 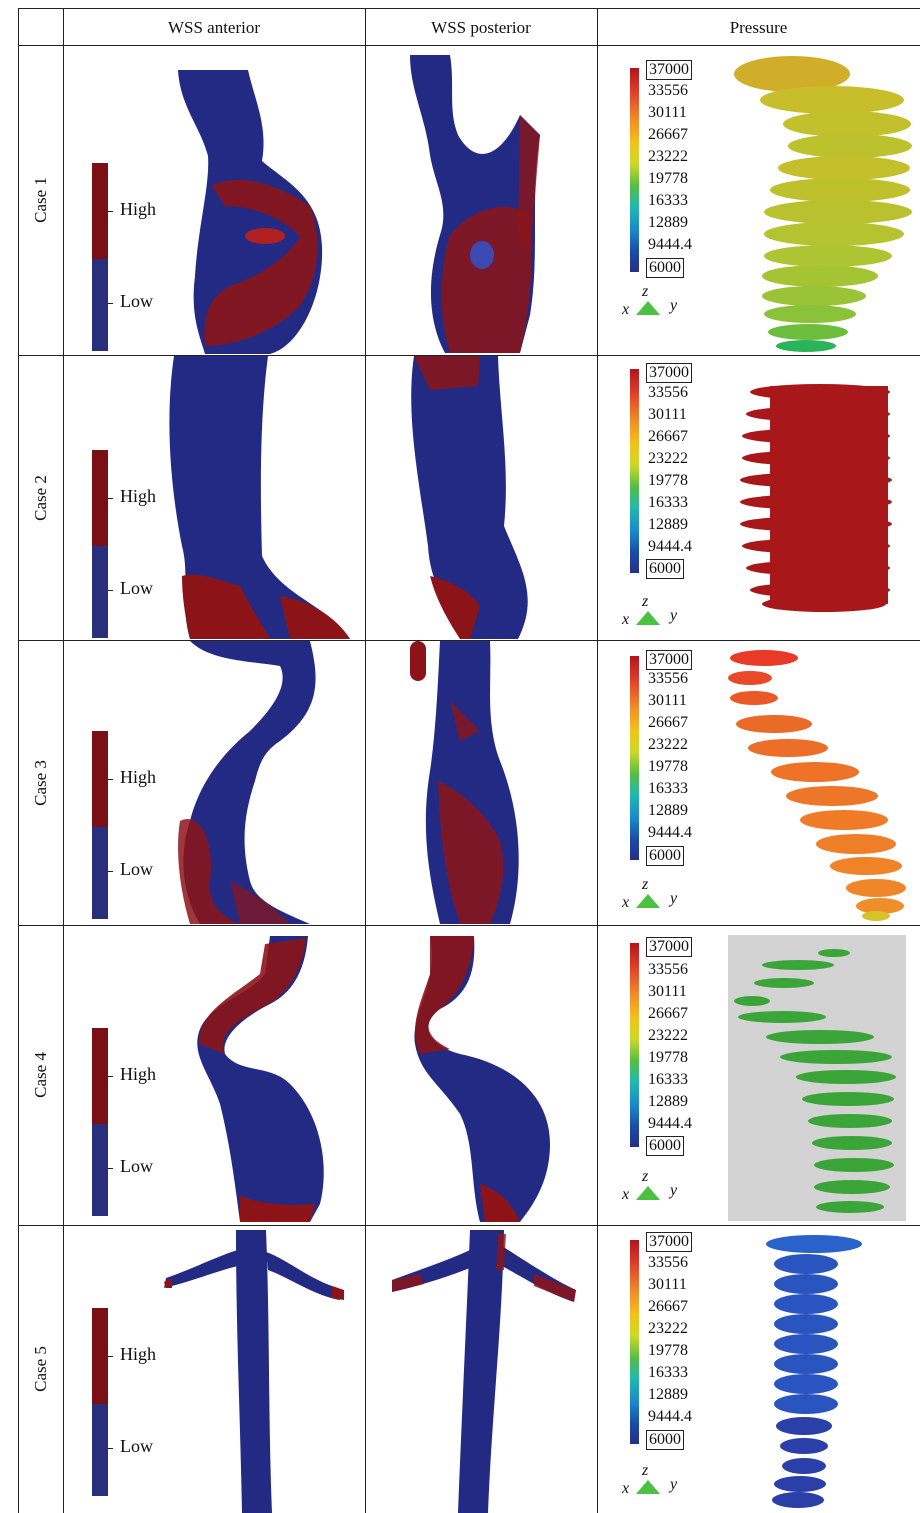 I want to click on case-1-wss-anterior-image, so click(x=257, y=200).